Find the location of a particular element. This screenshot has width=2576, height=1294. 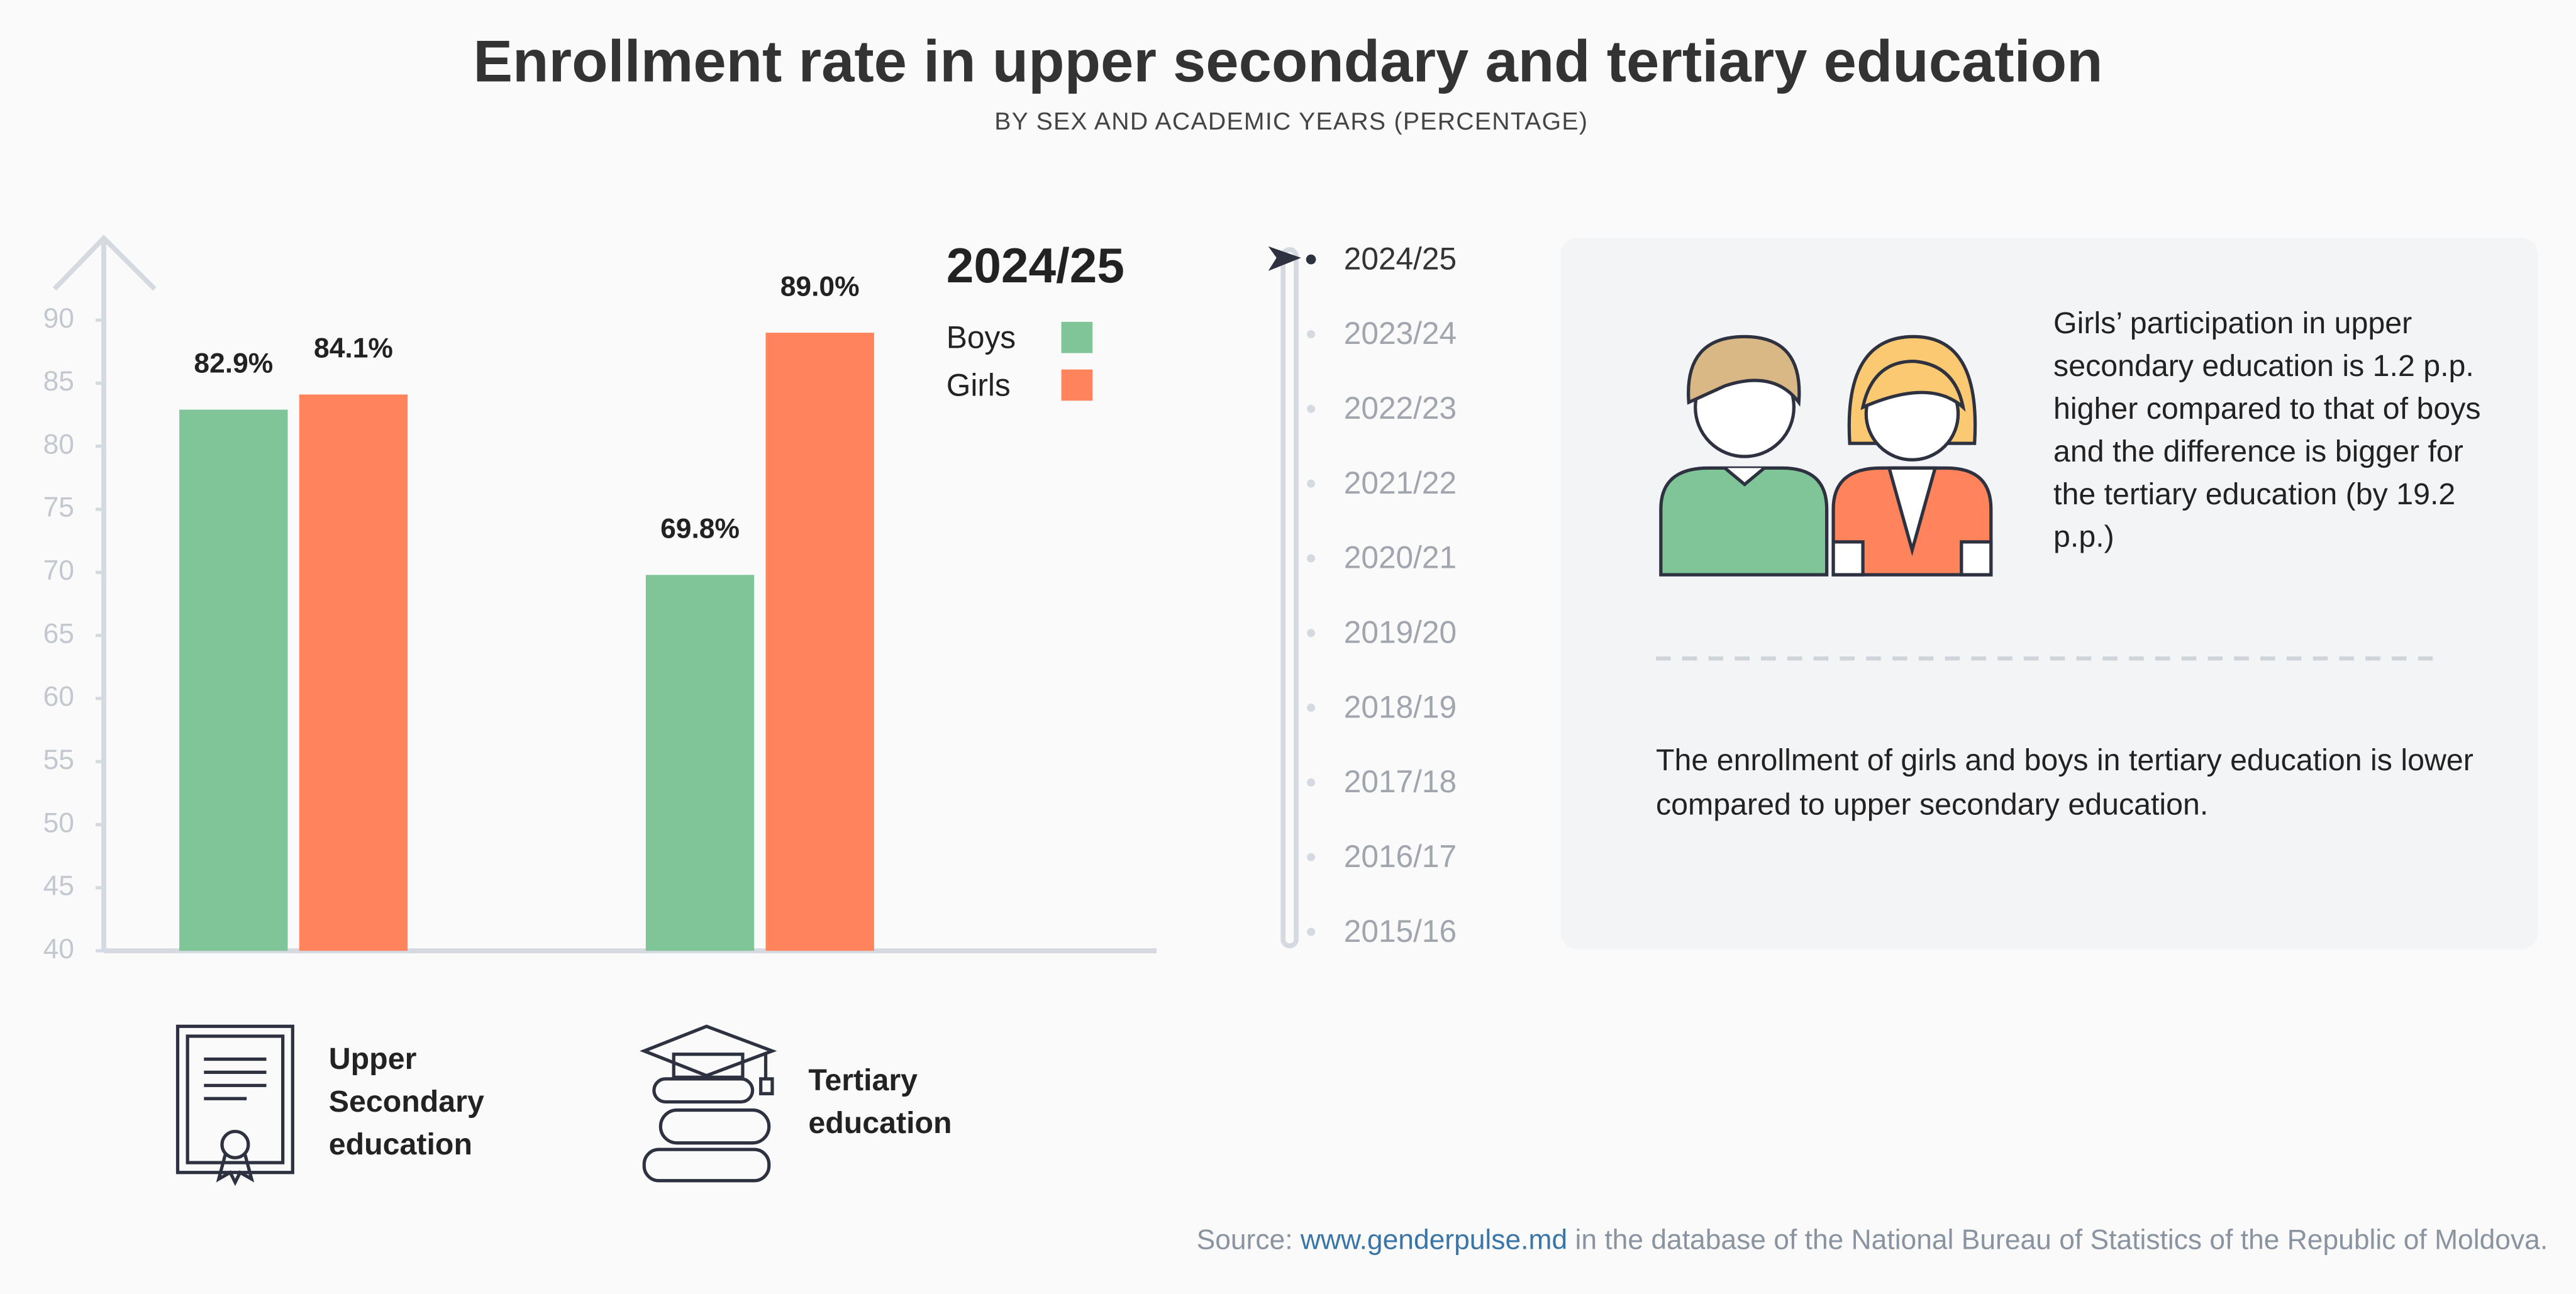

year-option: 2016/17 is located at coordinates (1400, 856).